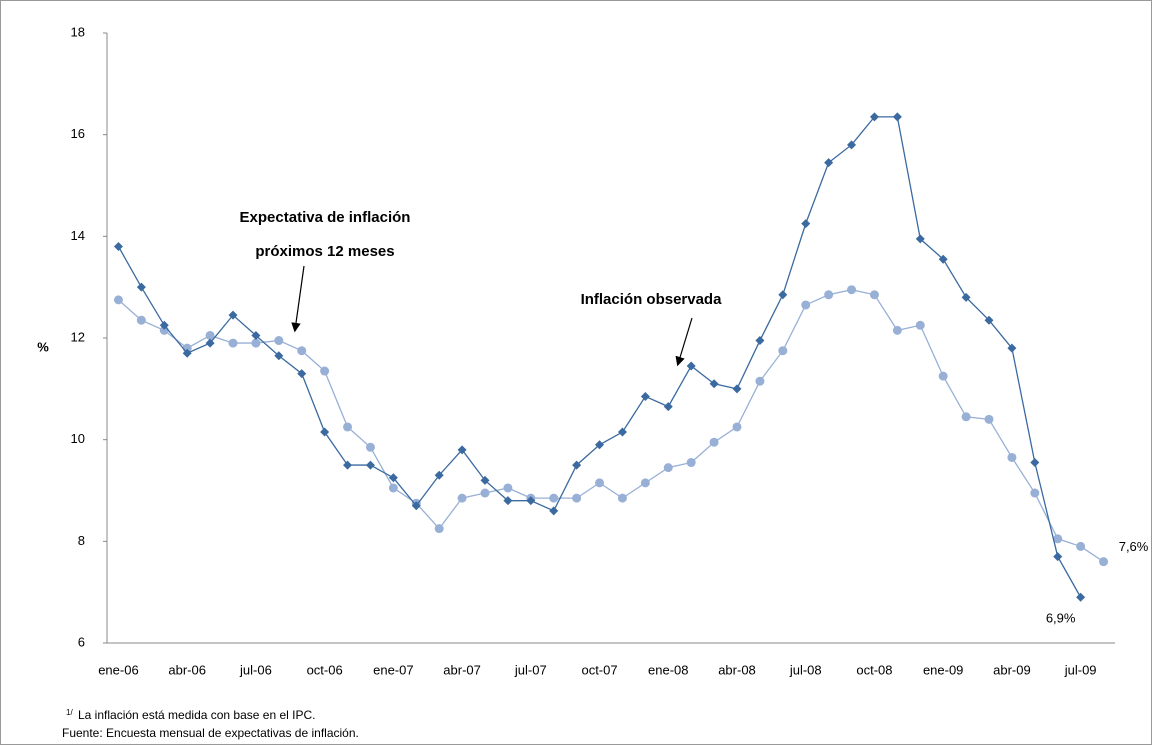  Describe the element at coordinates (652, 299) in the screenshot. I see `annotation: Inflación observada` at that location.